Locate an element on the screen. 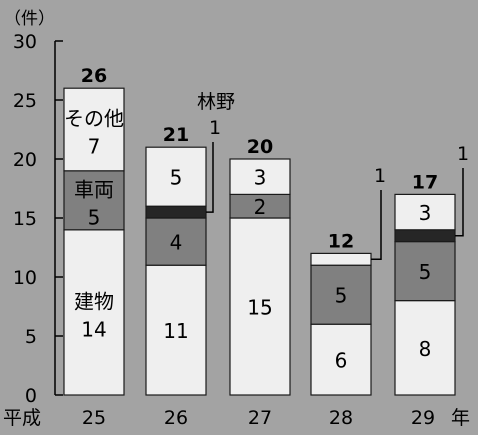 This screenshot has width=478, height=435. y-tick-label: 25 is located at coordinates (25, 101).